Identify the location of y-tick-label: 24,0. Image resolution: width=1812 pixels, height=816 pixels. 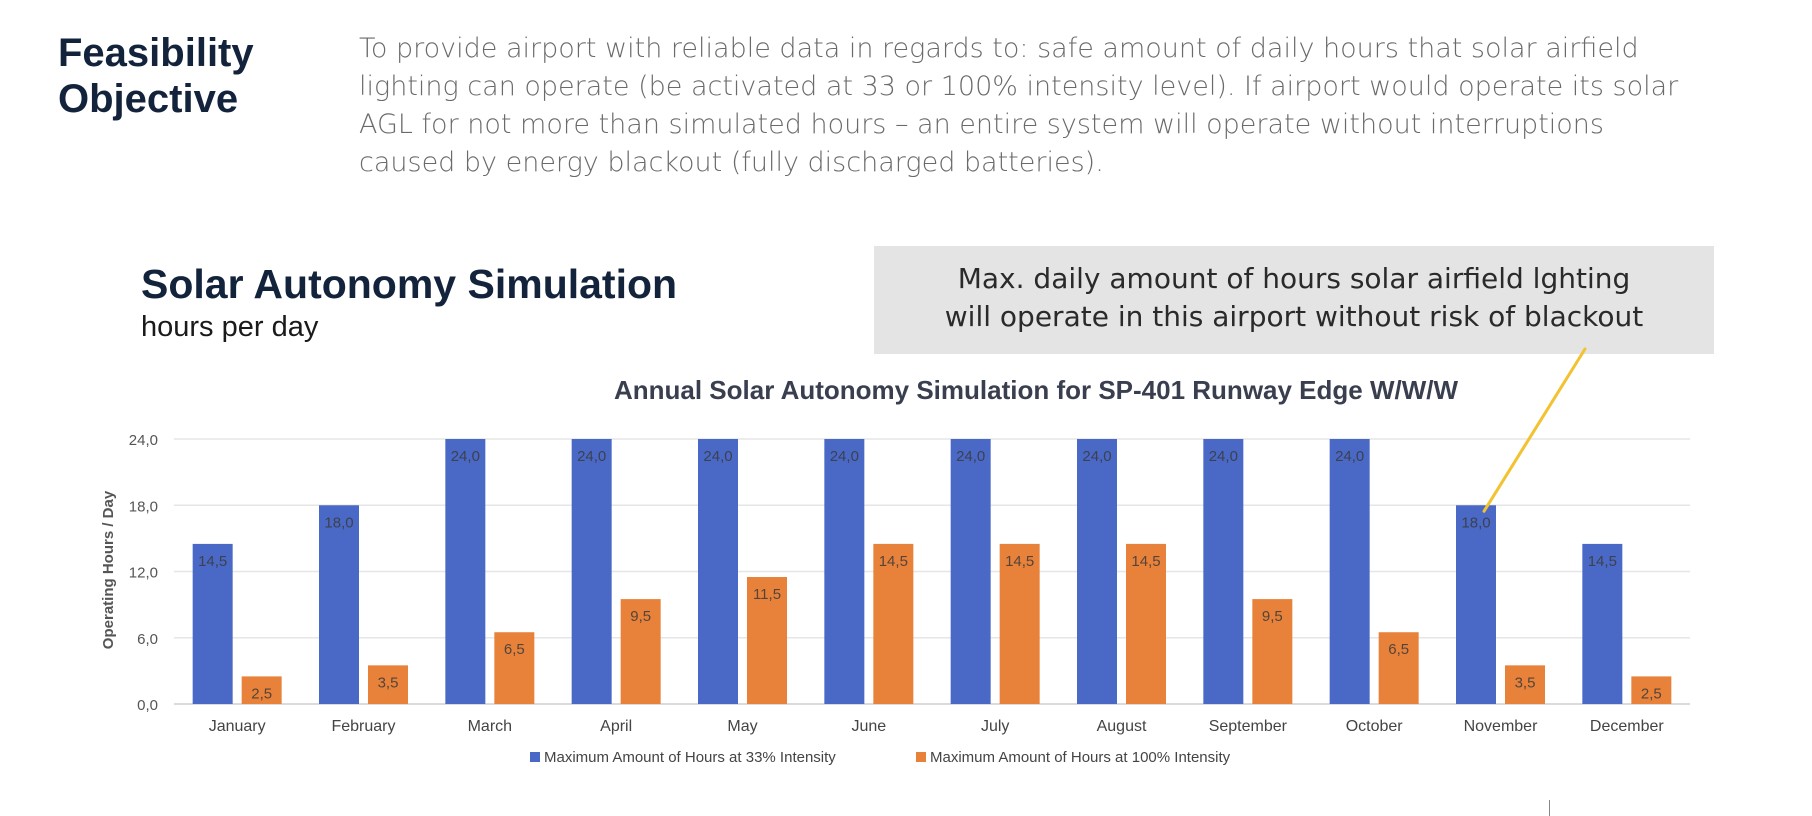
(143, 440).